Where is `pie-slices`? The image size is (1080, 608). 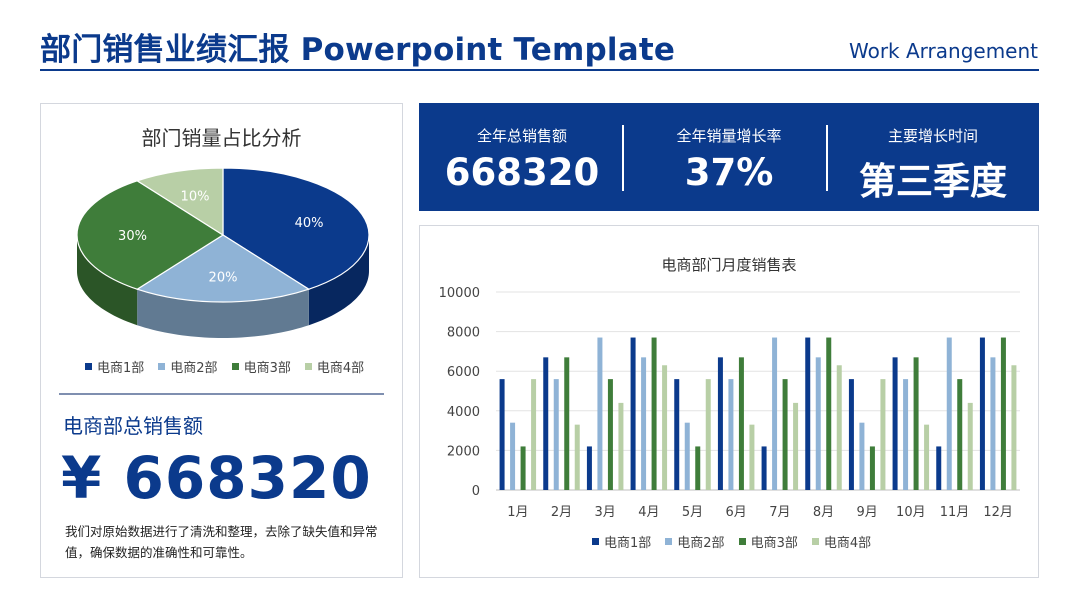
pie-slices is located at coordinates (223, 235).